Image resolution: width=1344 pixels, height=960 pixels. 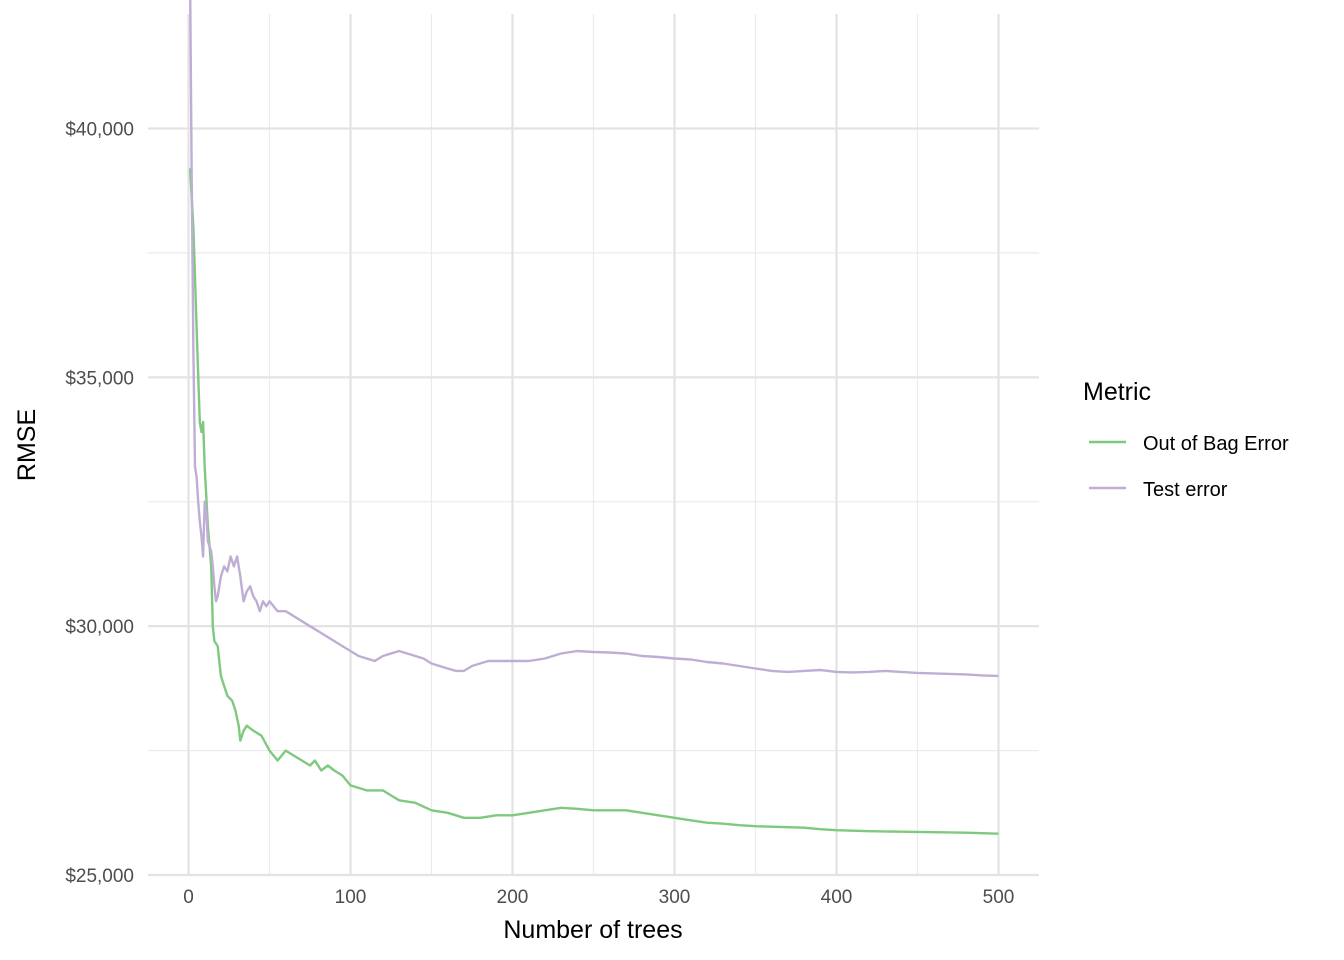 I want to click on x-tick-label: 400, so click(x=837, y=897).